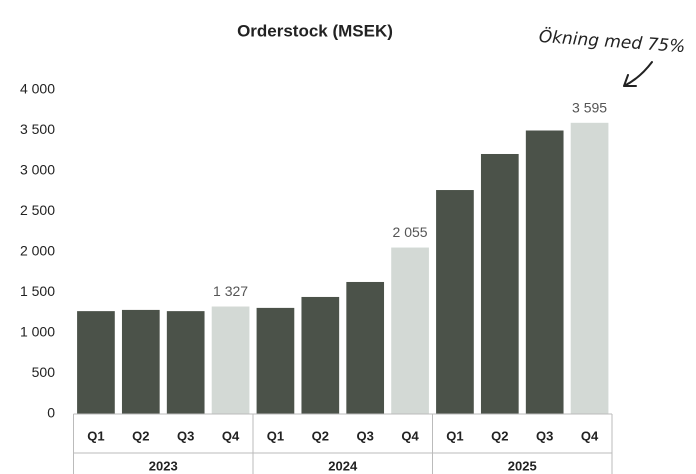  What do you see at coordinates (37, 332) in the screenshot?
I see `y-tick-label: 1 000` at bounding box center [37, 332].